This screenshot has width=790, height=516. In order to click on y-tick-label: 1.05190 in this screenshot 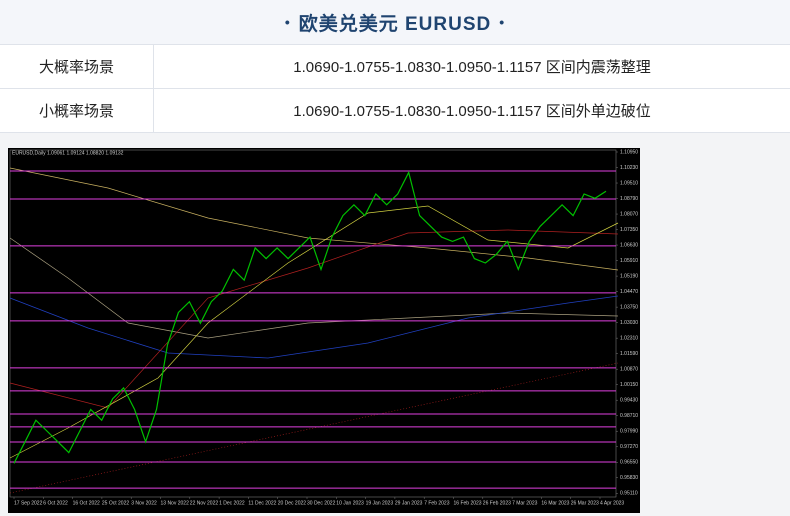, I will do `click(629, 276)`.